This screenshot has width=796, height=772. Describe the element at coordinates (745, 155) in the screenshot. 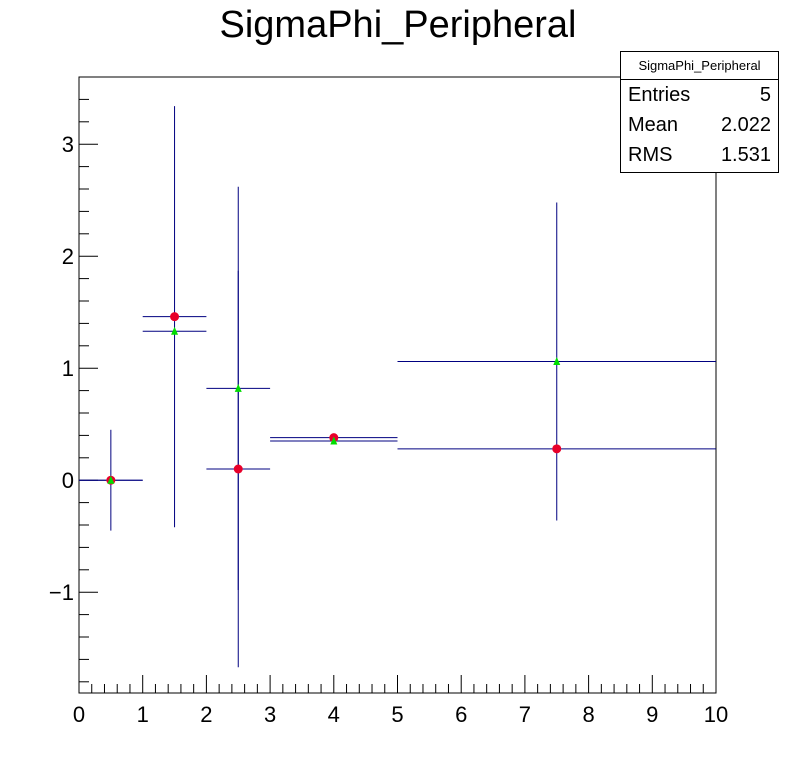

I see `stats-rms-value: 1.531` at that location.